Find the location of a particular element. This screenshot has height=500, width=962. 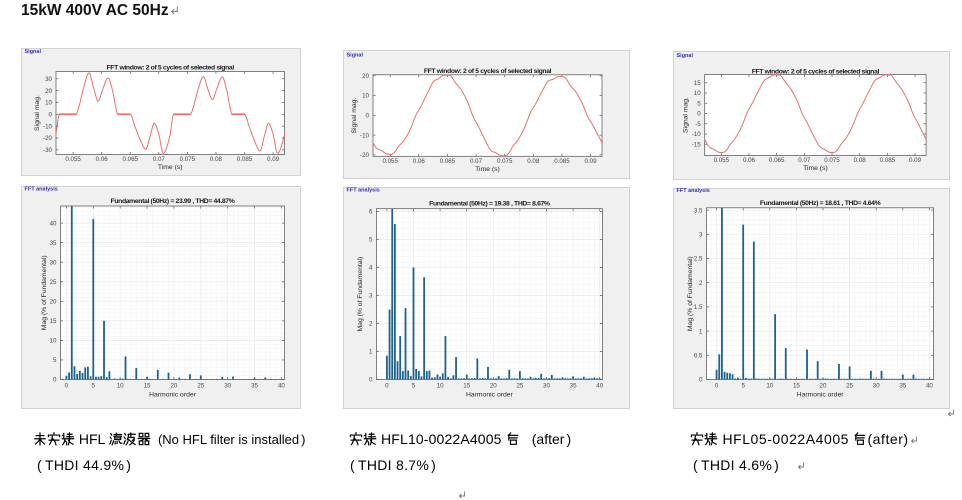

svg-text: -30 is located at coordinates (48, 150).